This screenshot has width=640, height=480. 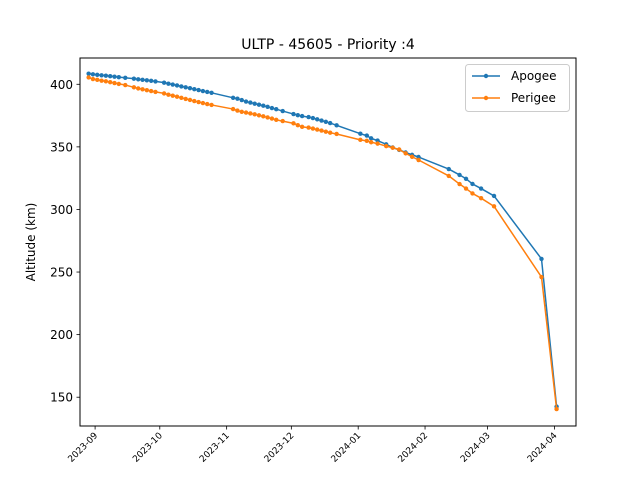 What do you see at coordinates (517, 88) in the screenshot?
I see `legend: Apogee Perigee` at bounding box center [517, 88].